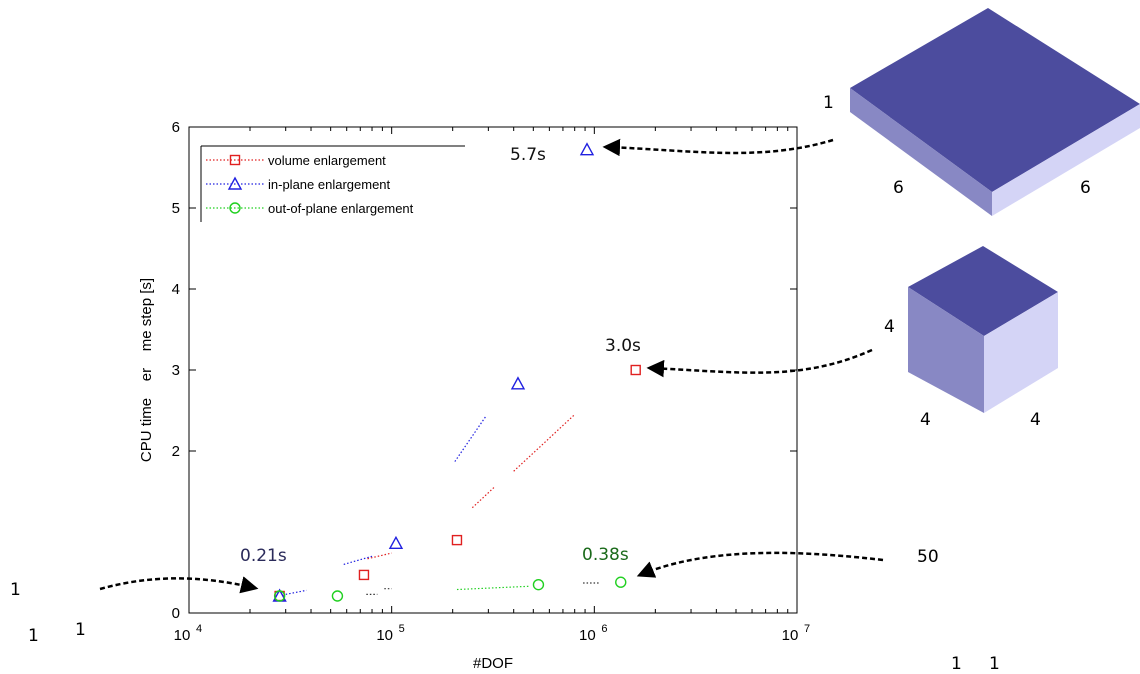  Describe the element at coordinates (327, 160) in the screenshot. I see `legend-label-volume-enlargement: volume enlargement` at that location.